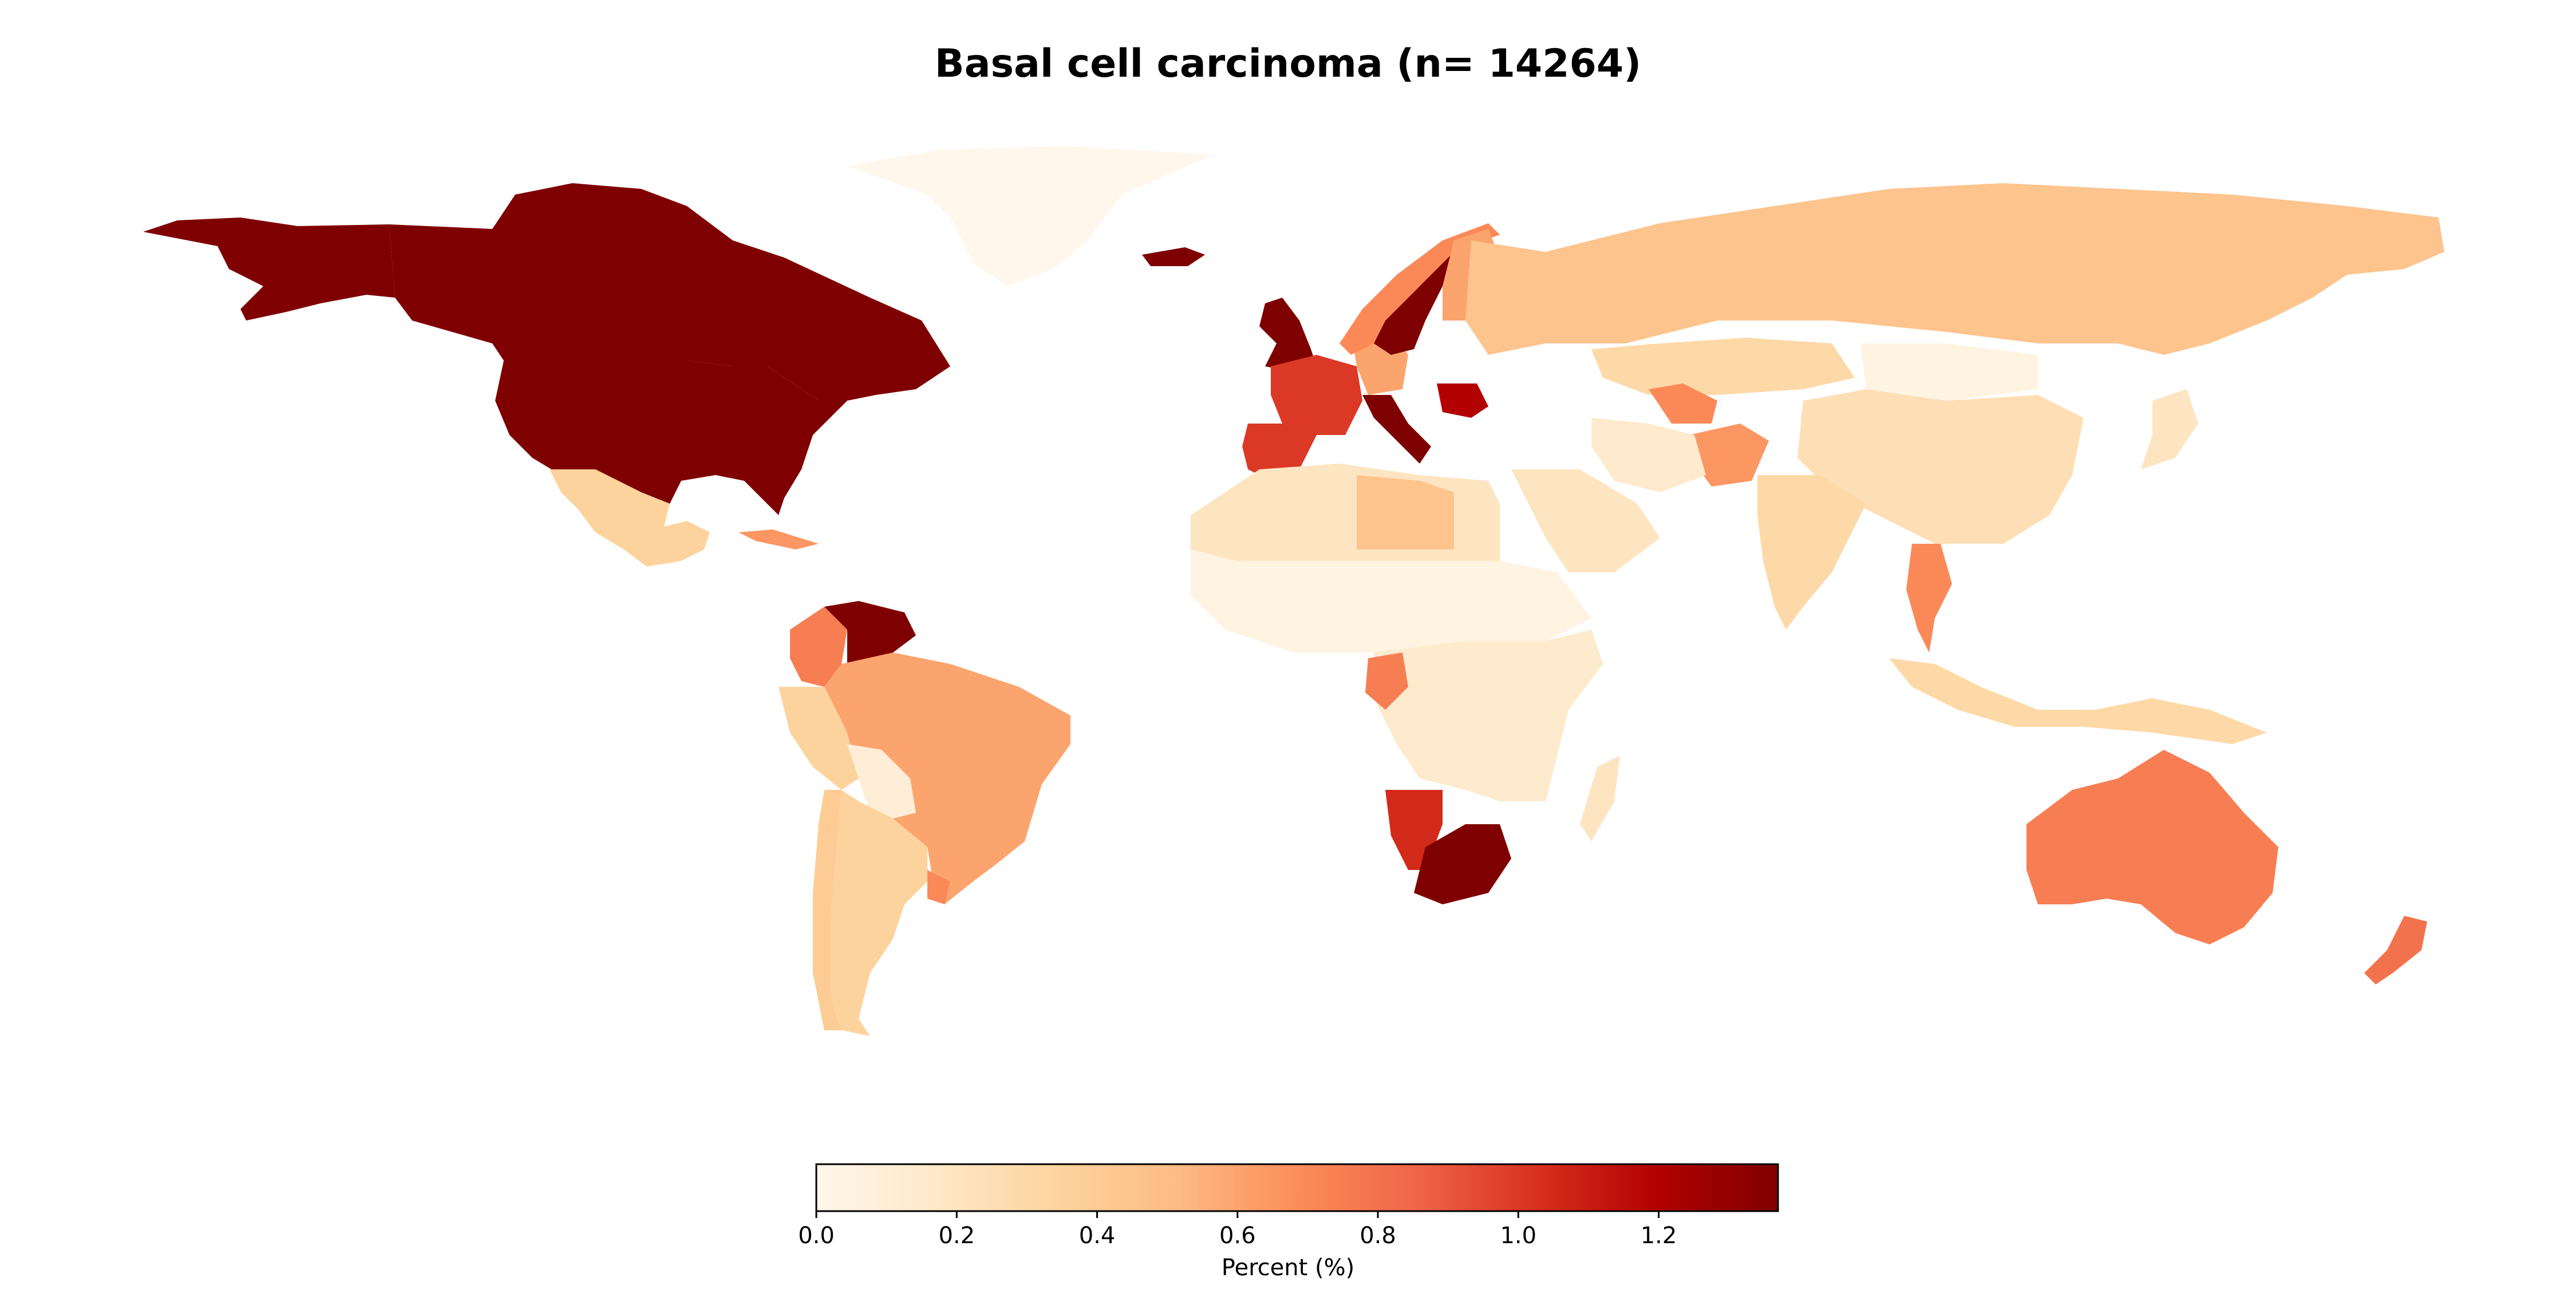 The height and width of the screenshot is (1305, 2576). What do you see at coordinates (1173, 256) in the screenshot?
I see `region-iceland` at bounding box center [1173, 256].